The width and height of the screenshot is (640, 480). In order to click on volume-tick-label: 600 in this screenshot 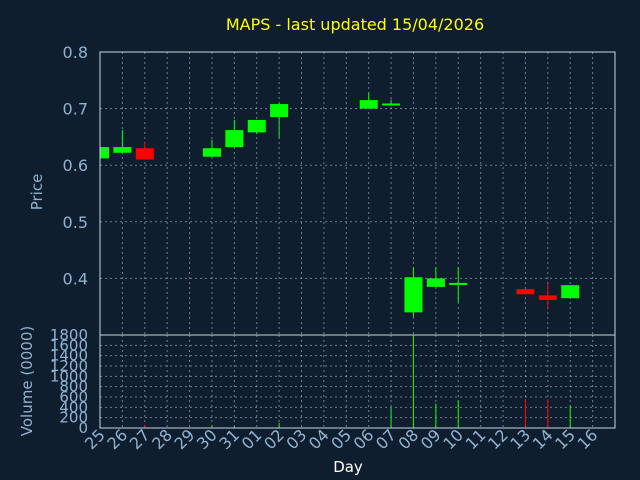, I will do `click(73, 397)`.